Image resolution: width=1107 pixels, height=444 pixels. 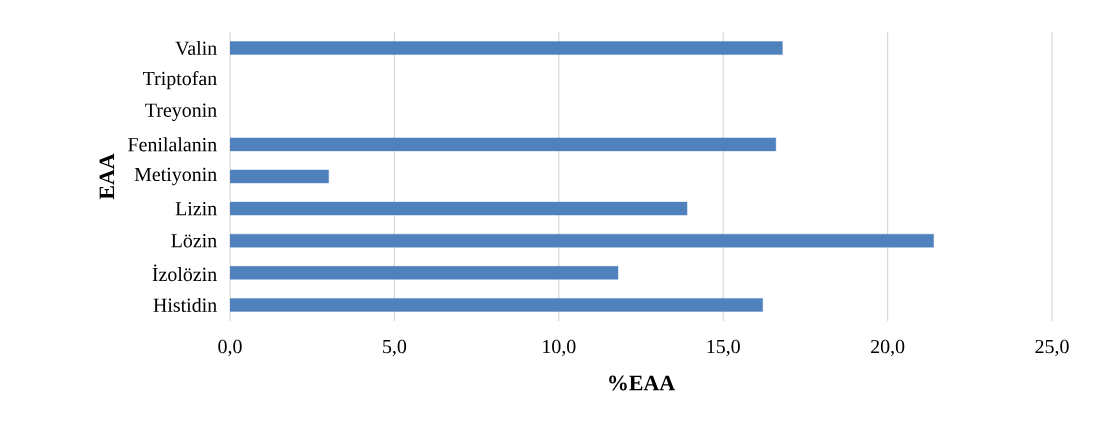 What do you see at coordinates (559, 348) in the screenshot?
I see `x-tick-label: 10,0` at bounding box center [559, 348].